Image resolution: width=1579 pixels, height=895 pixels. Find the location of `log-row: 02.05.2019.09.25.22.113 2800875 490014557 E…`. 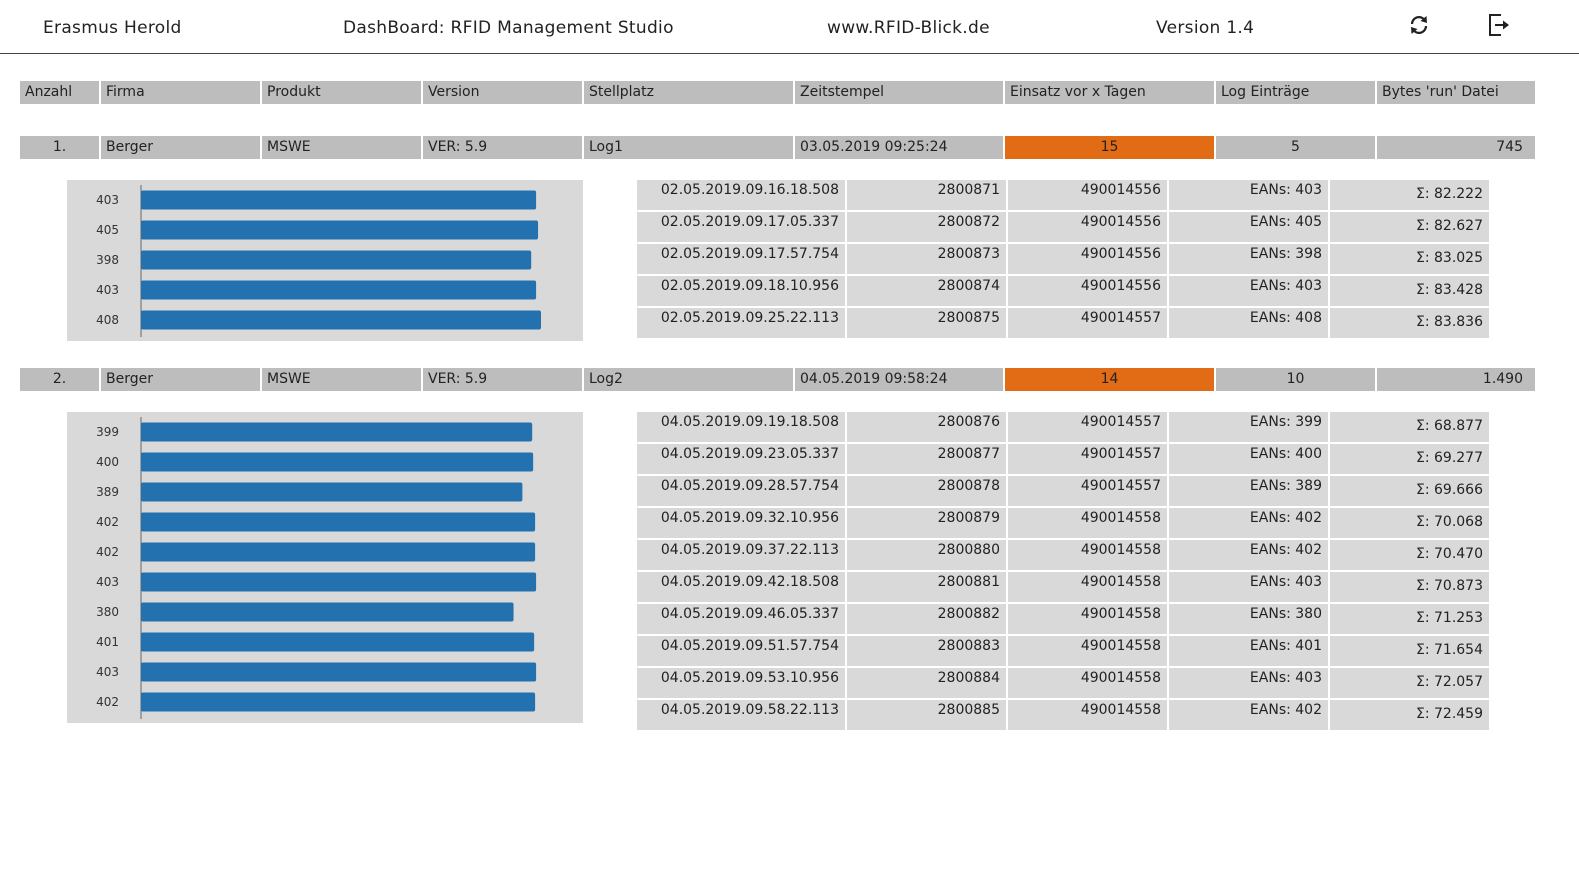

log-row: 02.05.2019.09.25.22.113 2800875 490014557 E… is located at coordinates (1063, 323).